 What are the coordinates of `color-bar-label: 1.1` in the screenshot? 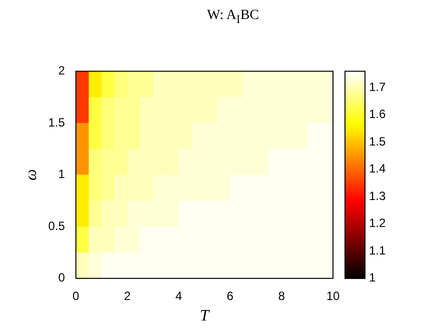 It's located at (377, 250).